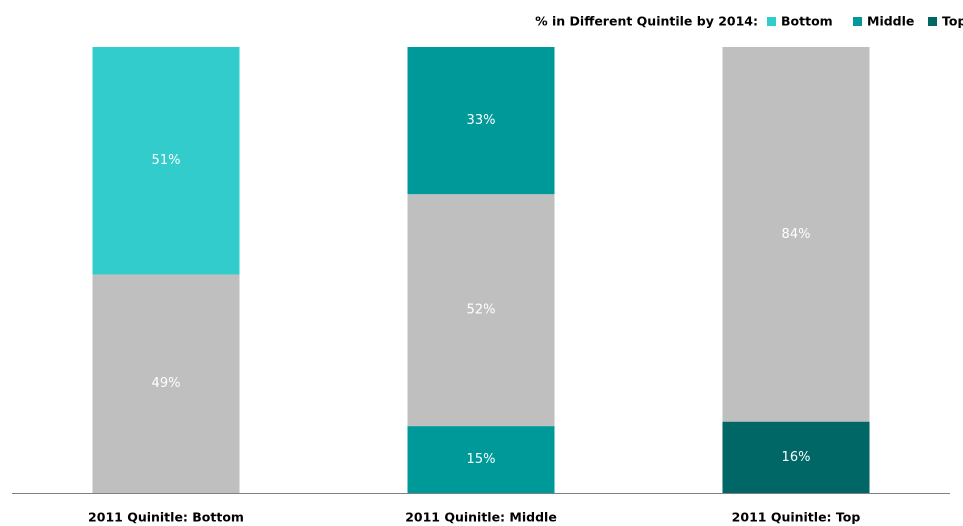  Describe the element at coordinates (952, 21) in the screenshot. I see `legend-label: Top` at that location.